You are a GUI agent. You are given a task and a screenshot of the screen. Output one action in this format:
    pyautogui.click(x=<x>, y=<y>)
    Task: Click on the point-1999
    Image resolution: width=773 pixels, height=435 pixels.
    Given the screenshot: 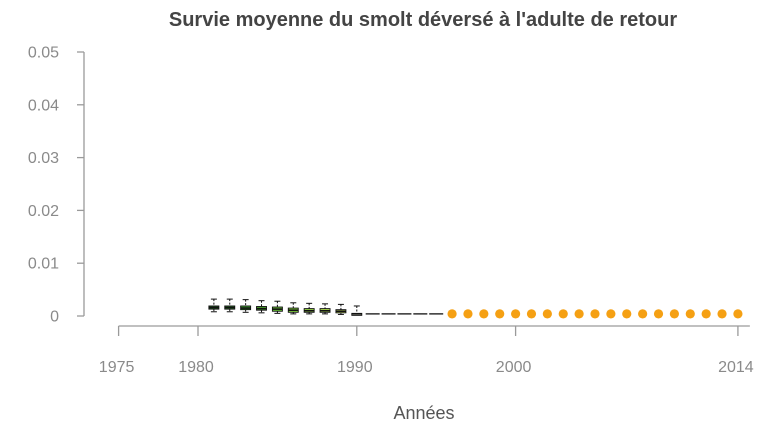 What is the action you would take?
    pyautogui.click(x=500, y=314)
    